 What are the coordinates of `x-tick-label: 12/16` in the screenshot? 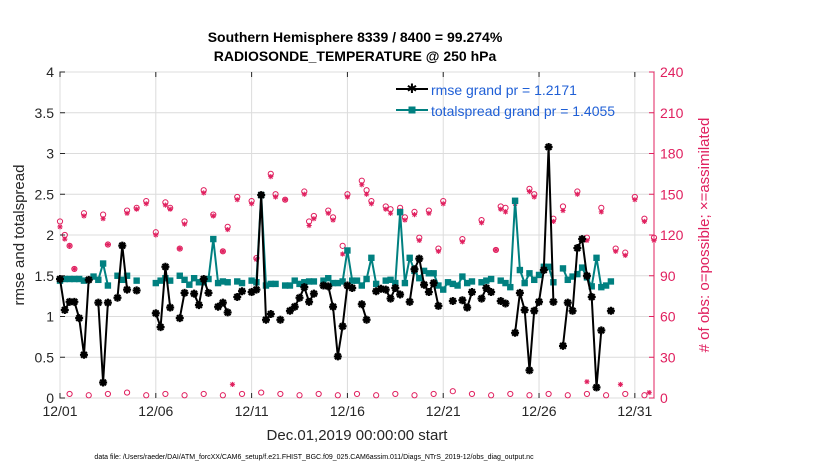 It's located at (347, 411).